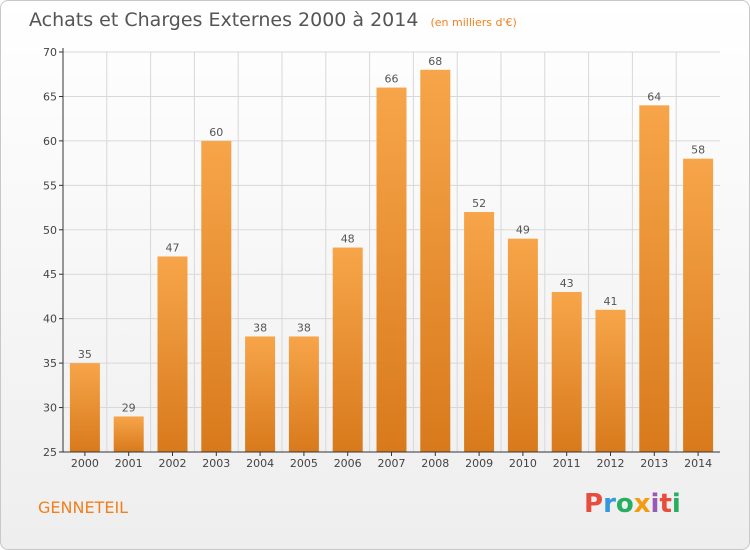 The height and width of the screenshot is (550, 750). What do you see at coordinates (479, 463) in the screenshot?
I see `x-tick-label: 2009` at bounding box center [479, 463].